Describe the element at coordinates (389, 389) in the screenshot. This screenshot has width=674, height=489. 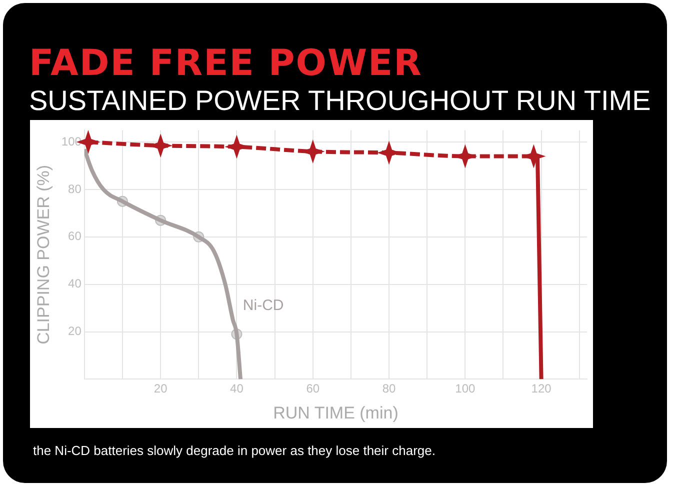
I see `x-tick-label: 80` at that location.